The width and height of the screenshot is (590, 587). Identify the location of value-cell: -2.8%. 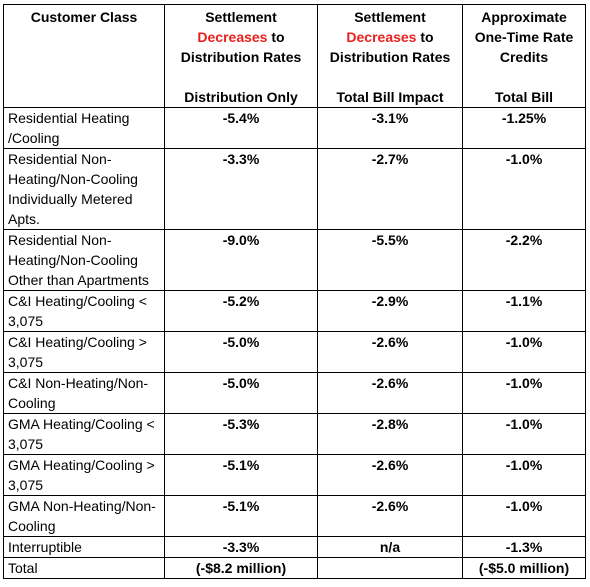
(390, 434).